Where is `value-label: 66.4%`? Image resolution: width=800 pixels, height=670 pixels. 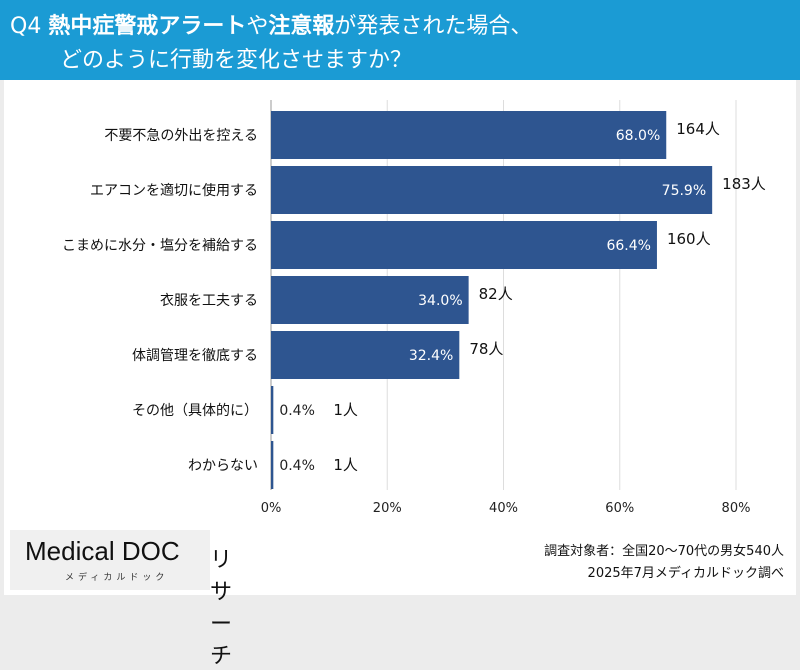
value-label: 66.4% is located at coordinates (628, 246).